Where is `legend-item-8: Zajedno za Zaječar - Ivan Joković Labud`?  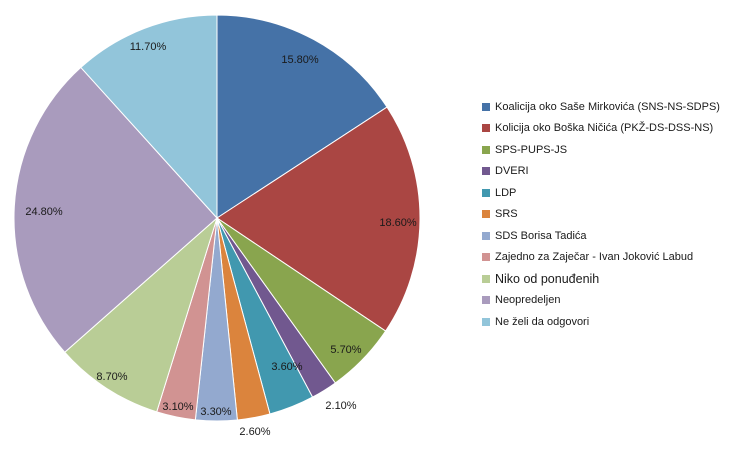 legend-item-8: Zajedno za Zaječar - Ivan Joković Labud is located at coordinates (604, 258).